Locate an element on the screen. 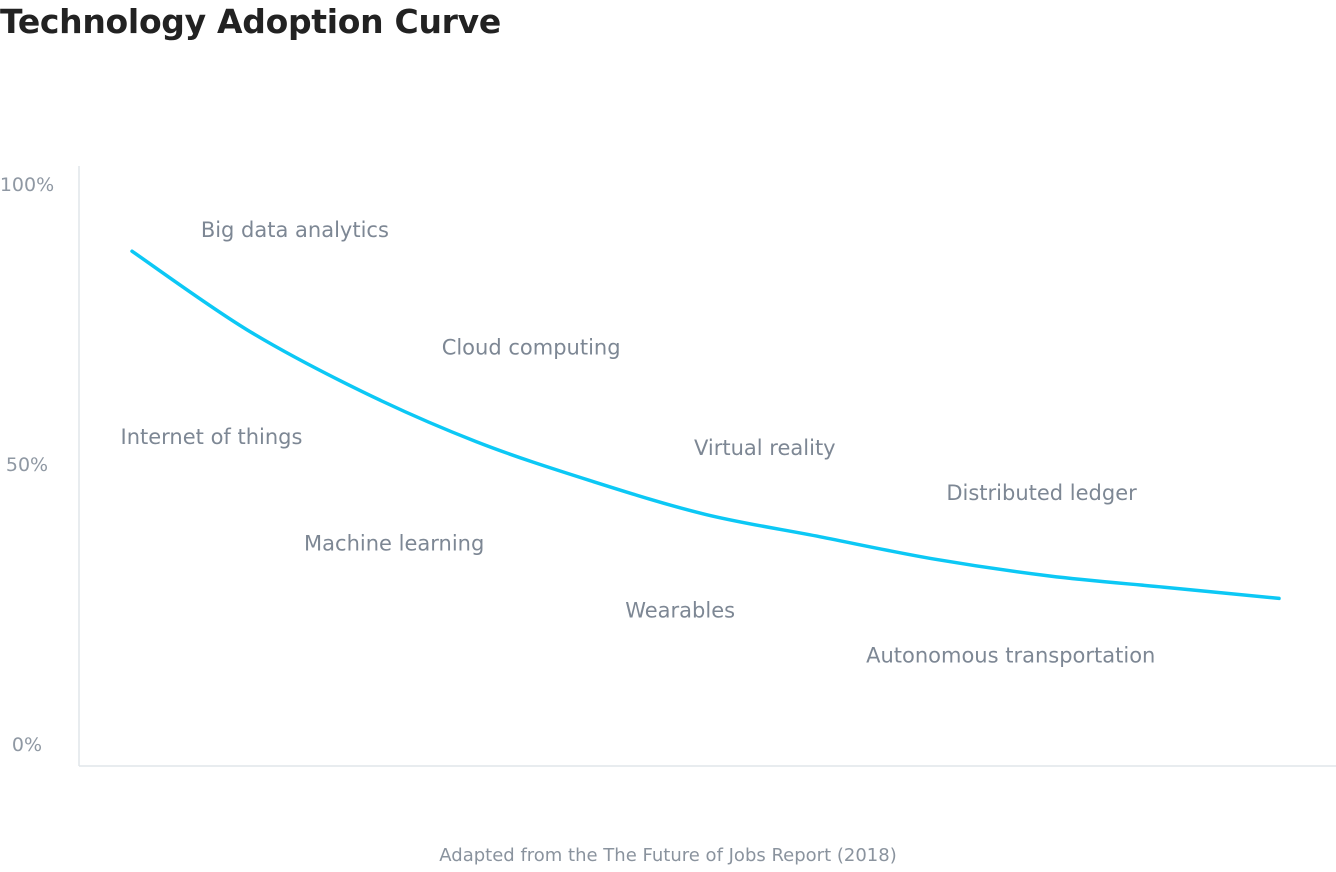 The width and height of the screenshot is (1336, 872). technology-label: Big data analytics is located at coordinates (295, 230).